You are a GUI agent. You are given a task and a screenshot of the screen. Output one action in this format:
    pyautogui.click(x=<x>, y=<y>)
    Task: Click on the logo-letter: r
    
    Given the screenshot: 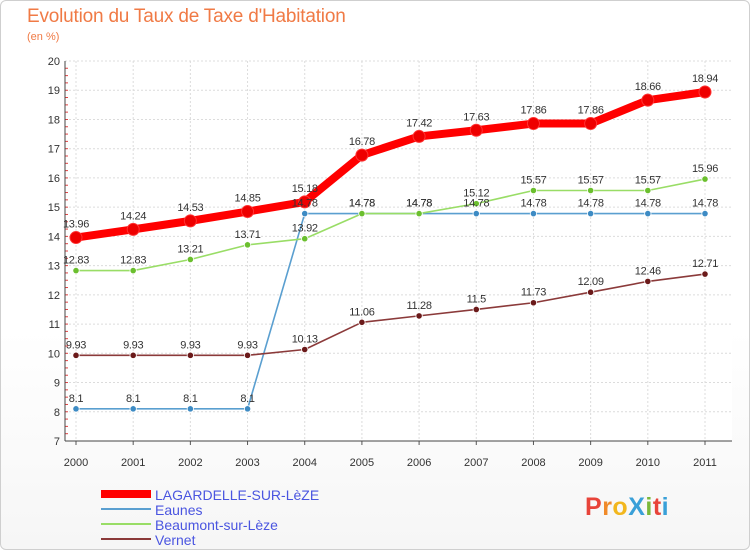 What is the action you would take?
    pyautogui.click(x=607, y=507)
    